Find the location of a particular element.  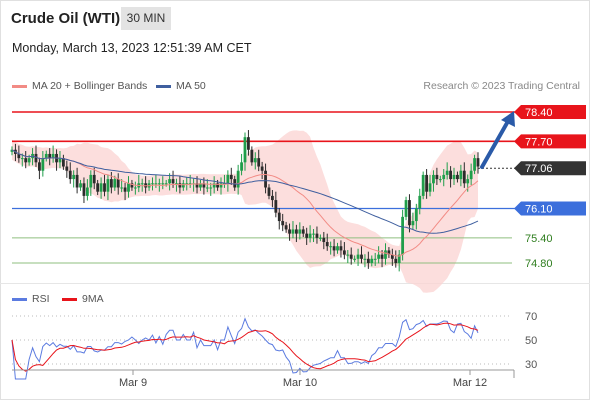

forecast-arrow-shaft is located at coordinates (494, 145).